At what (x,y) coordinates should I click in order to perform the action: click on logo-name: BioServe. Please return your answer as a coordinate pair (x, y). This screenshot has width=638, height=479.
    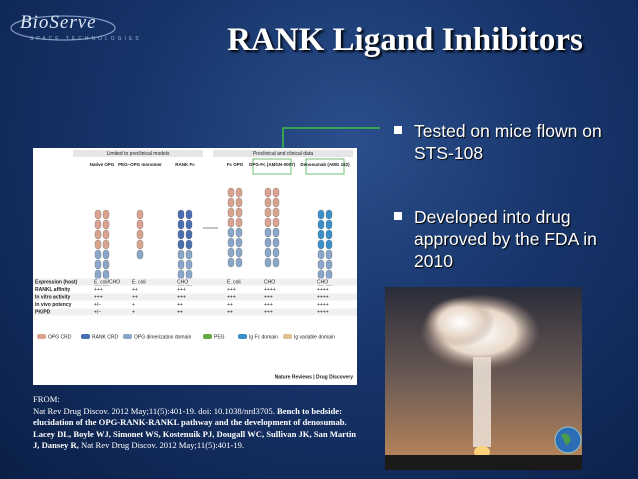
    Looking at the image, I should click on (58, 22).